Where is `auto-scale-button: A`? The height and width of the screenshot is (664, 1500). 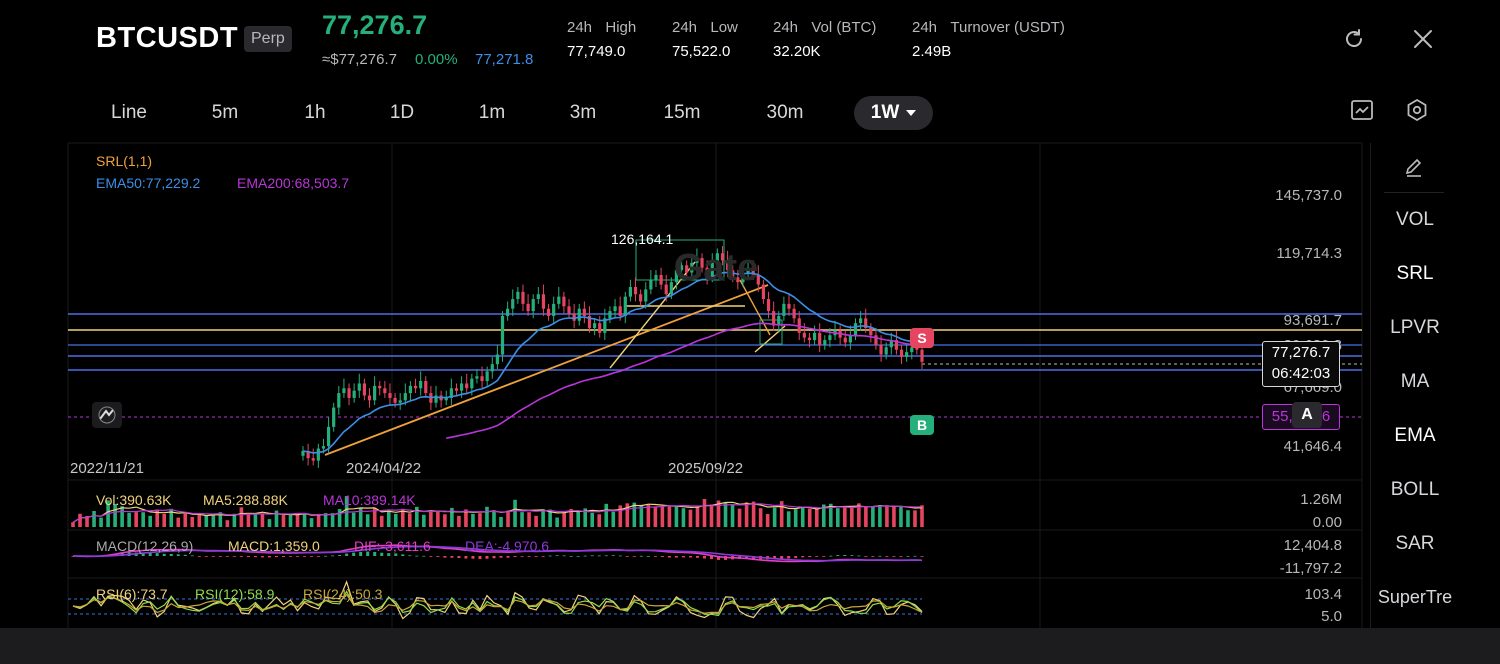 auto-scale-button: A is located at coordinates (1307, 415).